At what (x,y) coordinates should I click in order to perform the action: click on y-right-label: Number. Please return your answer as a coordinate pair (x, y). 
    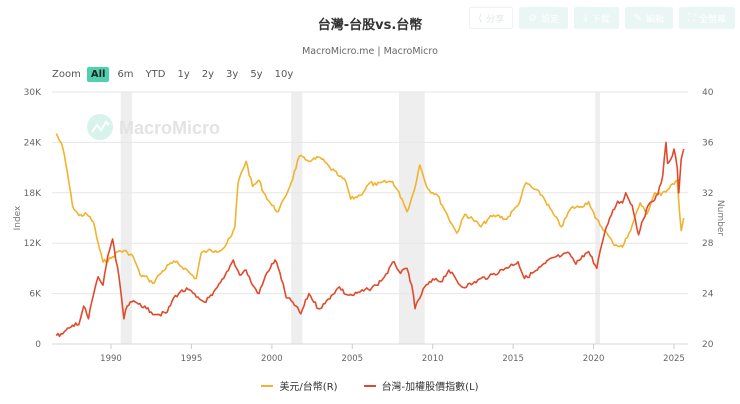
    Looking at the image, I should click on (720, 218).